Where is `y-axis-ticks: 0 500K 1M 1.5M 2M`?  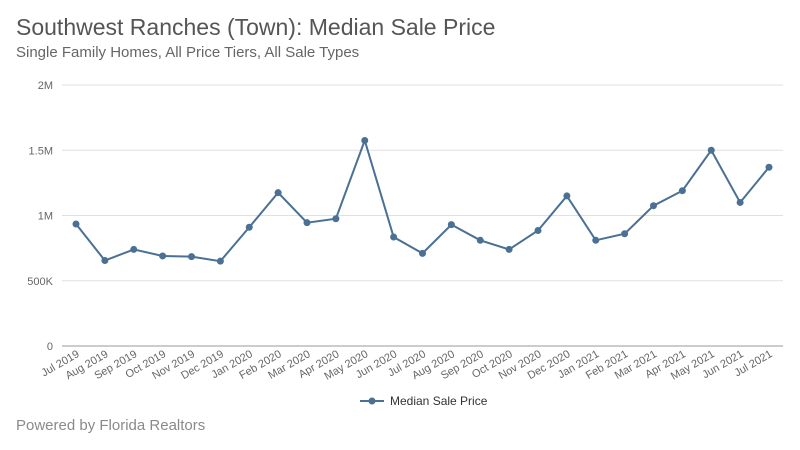
y-axis-ticks: 0 500K 1M 1.5M 2M is located at coordinates (40, 216).